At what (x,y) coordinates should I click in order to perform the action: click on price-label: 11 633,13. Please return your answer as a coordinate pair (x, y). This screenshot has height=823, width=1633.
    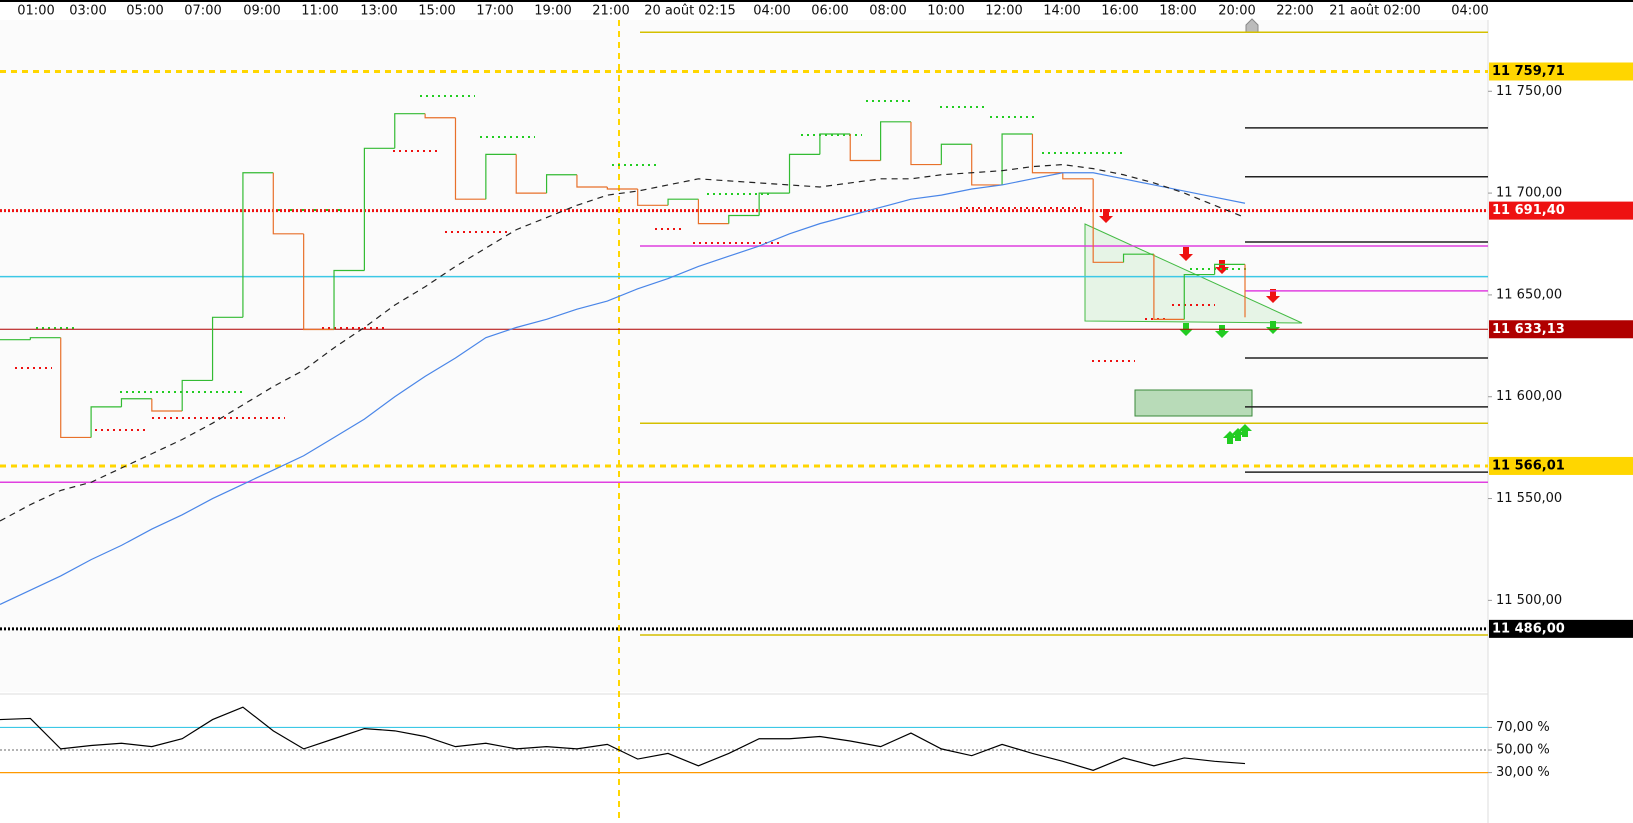
    Looking at the image, I should click on (1528, 329).